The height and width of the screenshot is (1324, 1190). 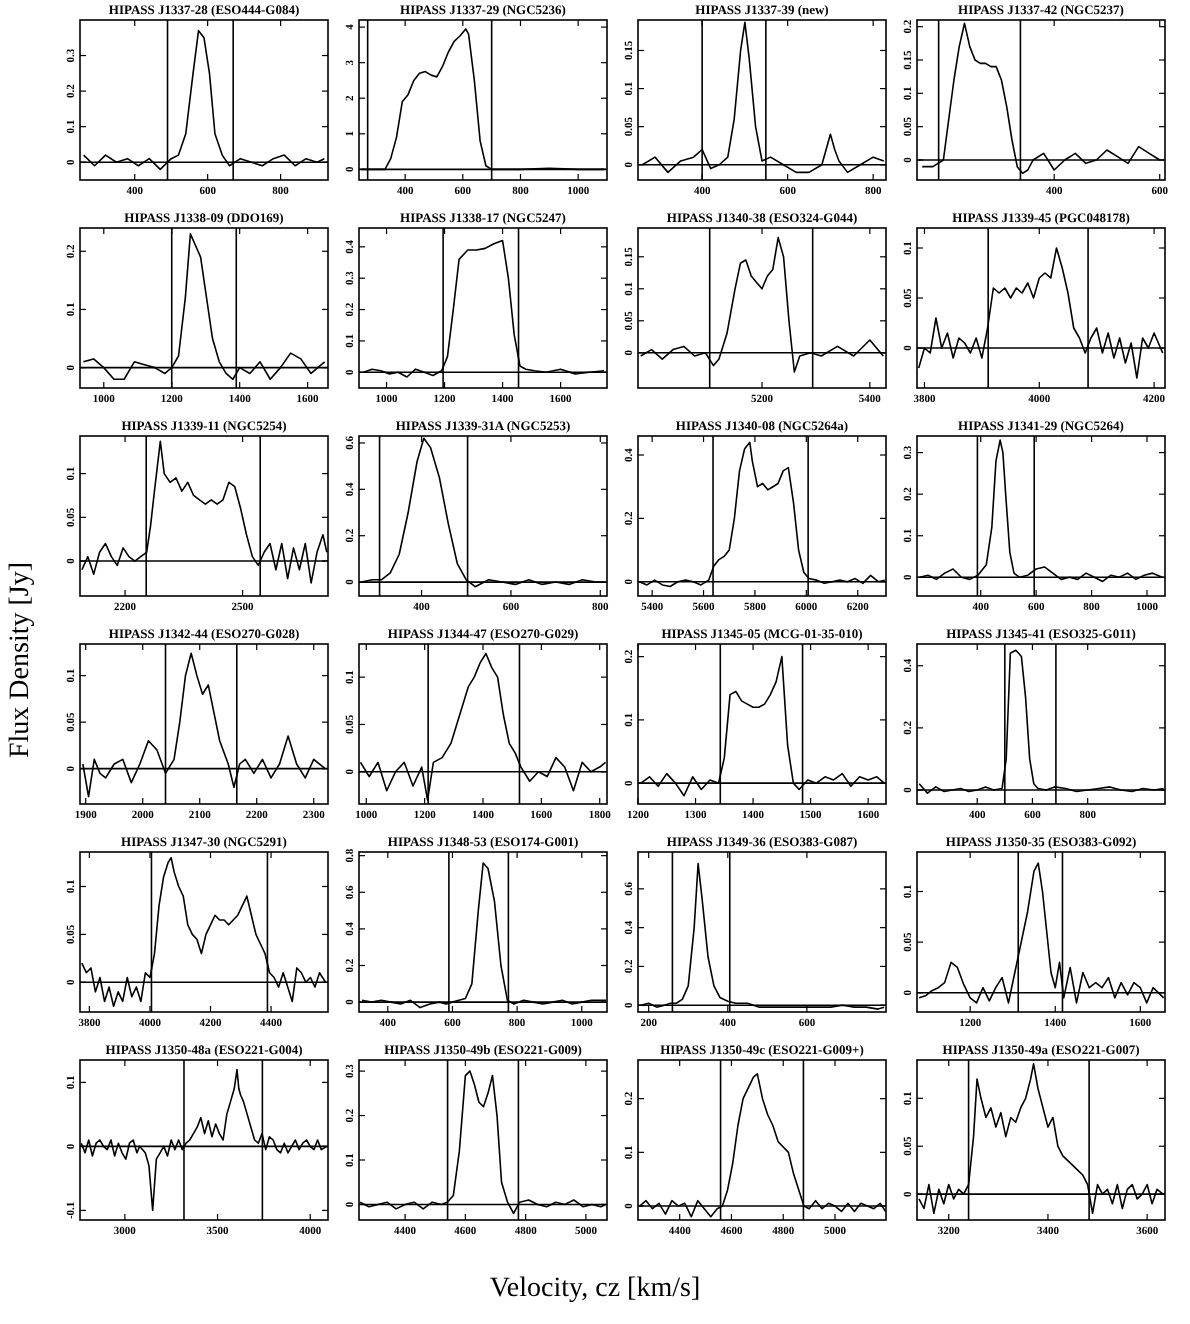 What do you see at coordinates (21, 660) in the screenshot?
I see `text: Flux Density [Jy]` at bounding box center [21, 660].